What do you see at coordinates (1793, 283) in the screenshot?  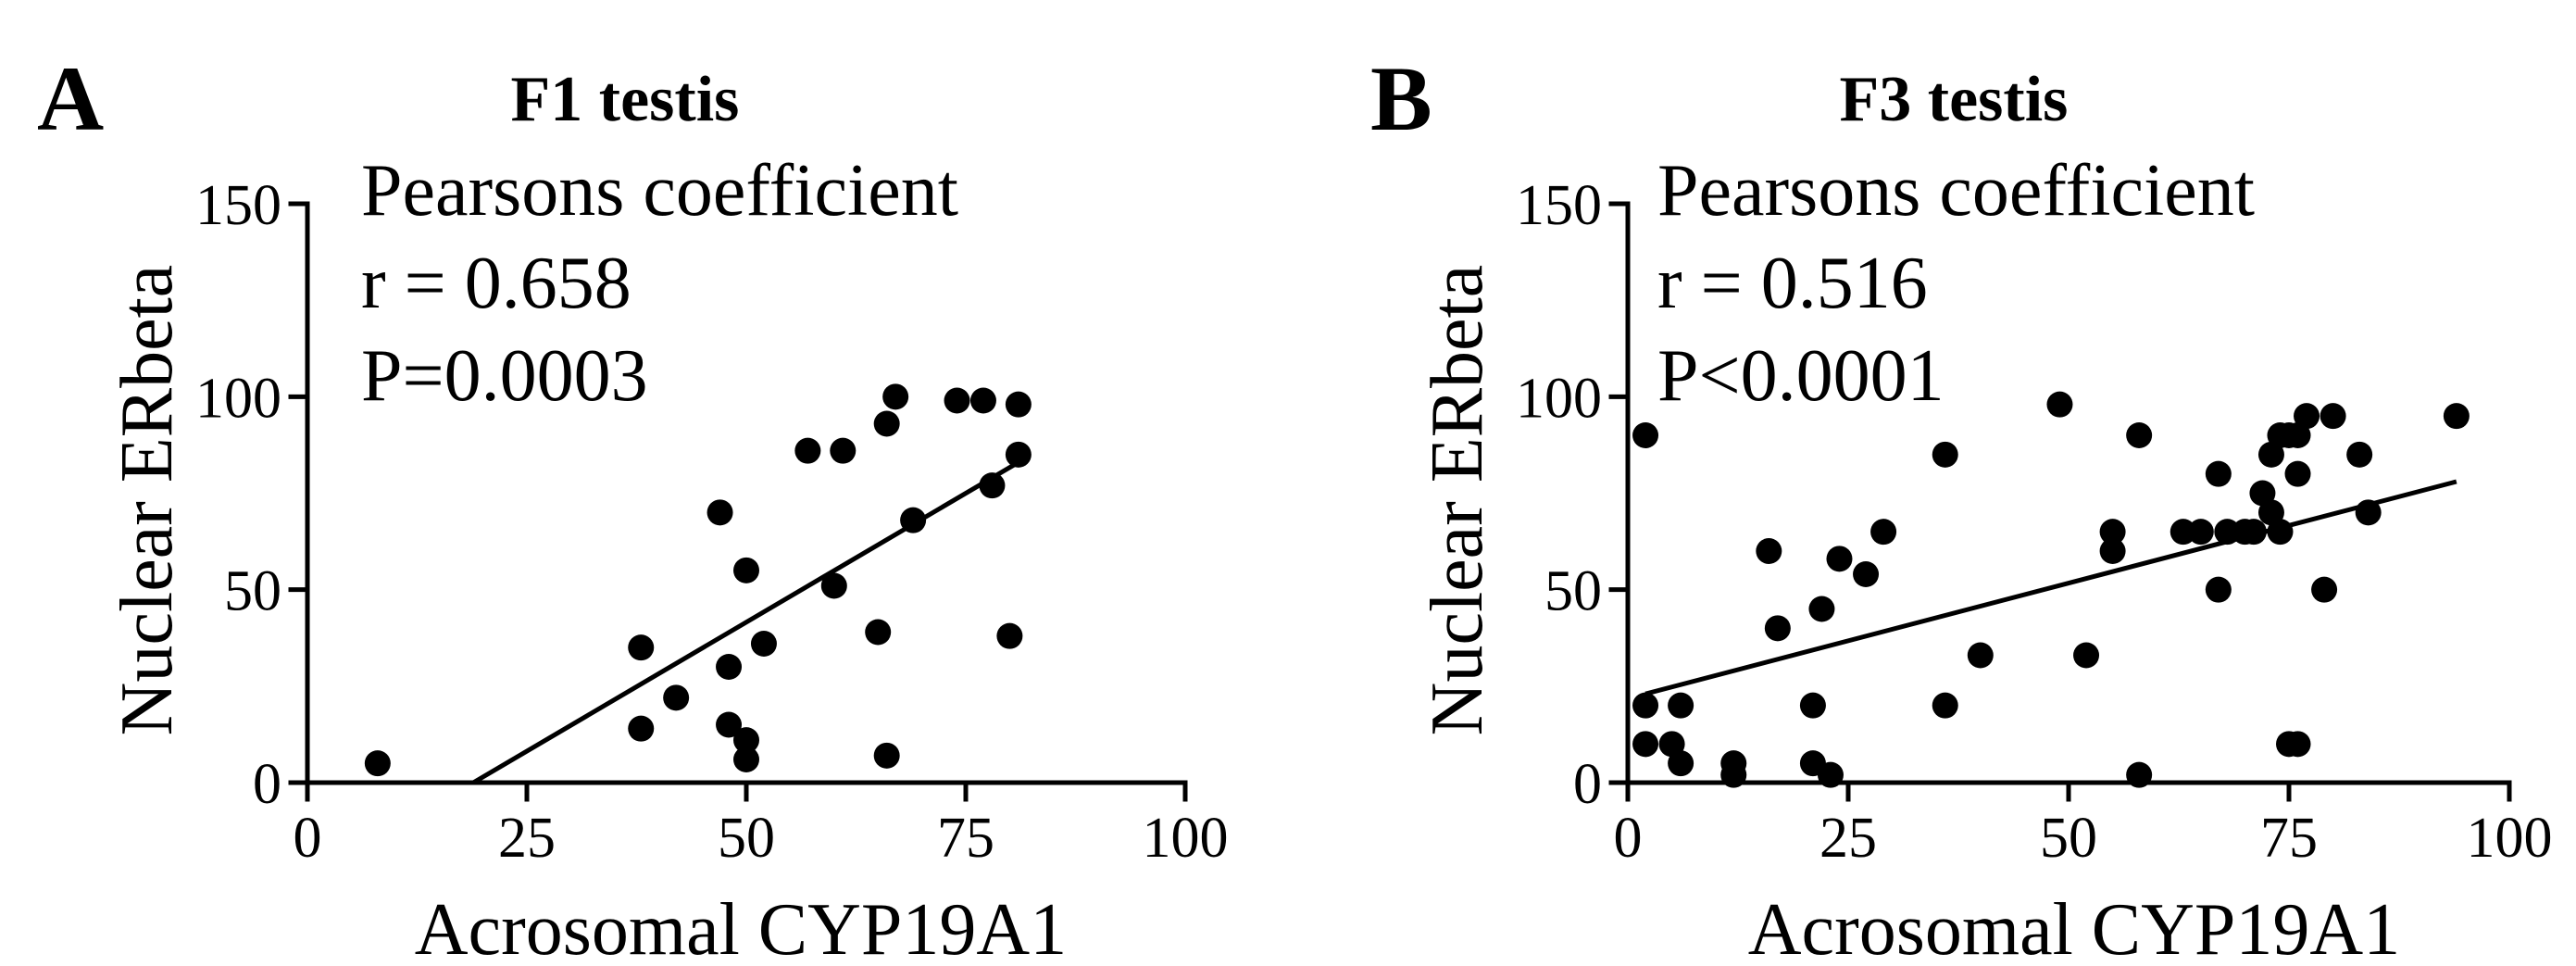 I see `stat-line-2: r = 0.516` at bounding box center [1793, 283].